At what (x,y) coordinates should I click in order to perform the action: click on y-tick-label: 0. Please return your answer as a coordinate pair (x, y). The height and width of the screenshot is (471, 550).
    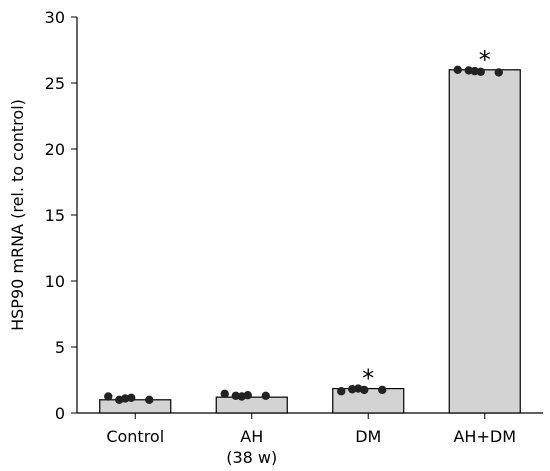
    Looking at the image, I should click on (60, 413).